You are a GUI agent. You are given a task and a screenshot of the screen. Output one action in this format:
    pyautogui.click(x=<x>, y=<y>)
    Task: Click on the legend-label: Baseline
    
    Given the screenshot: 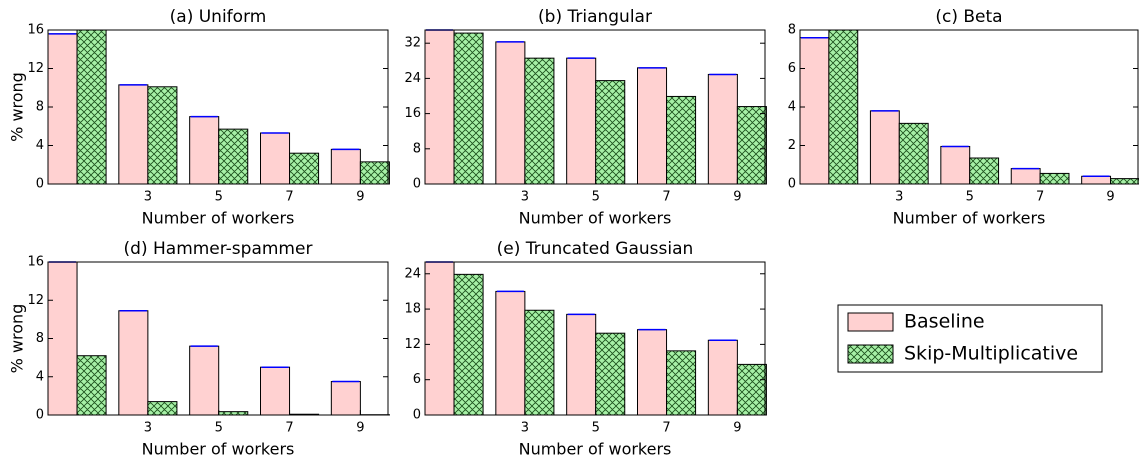 What is the action you would take?
    pyautogui.click(x=944, y=322)
    